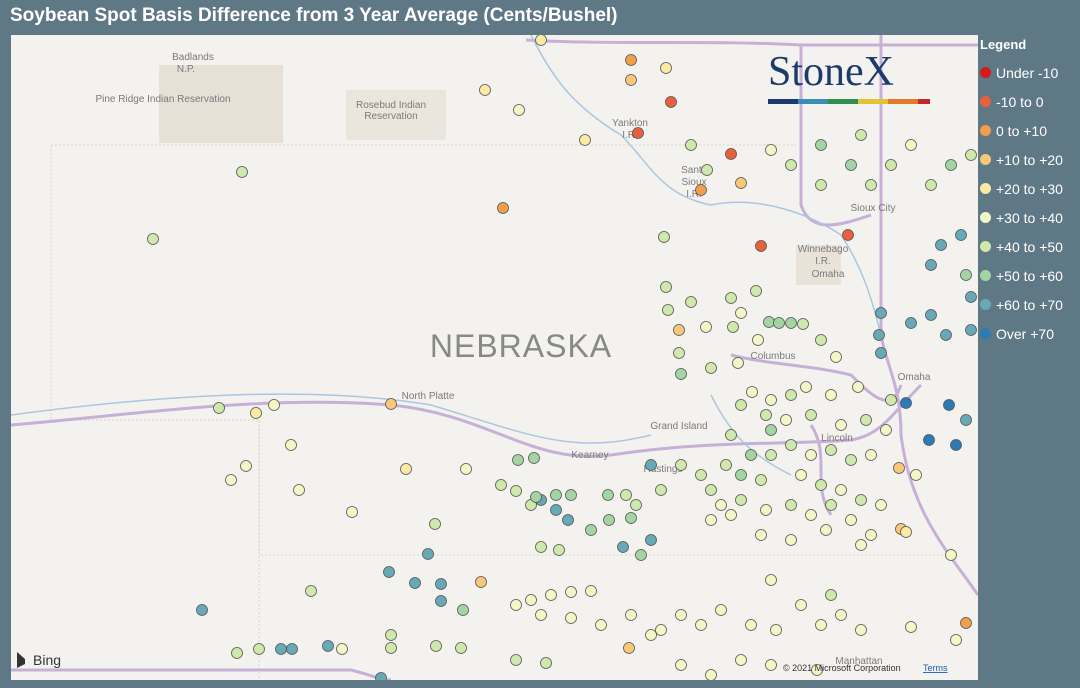 Image resolution: width=1080 pixels, height=688 pixels. Describe the element at coordinates (162, 99) in the screenshot. I see `place-label: Pine Ridge Indian Reservation` at that location.